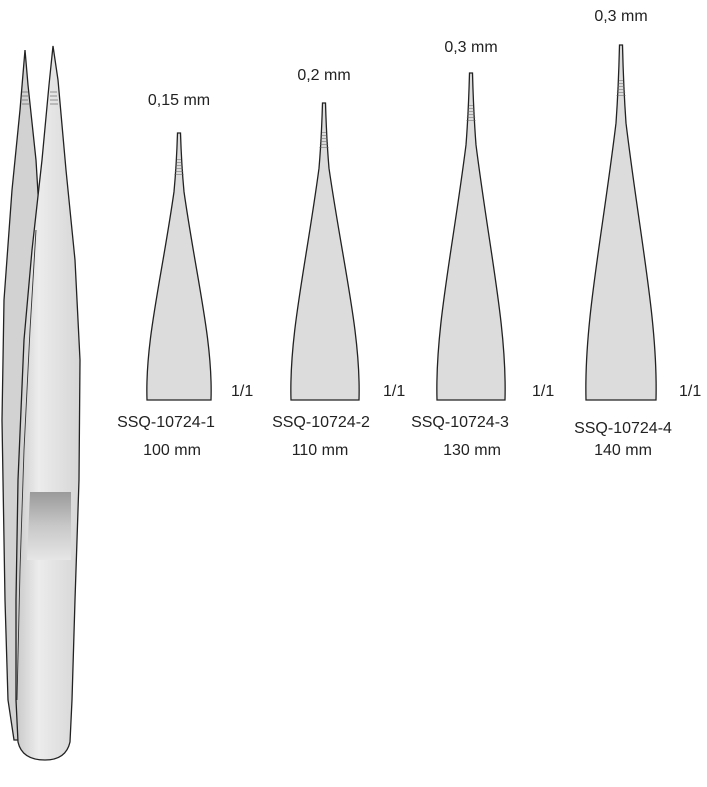 The width and height of the screenshot is (707, 787). Describe the element at coordinates (324, 75) in the screenshot. I see `tip-width-label-2: 0,2 mm` at that location.